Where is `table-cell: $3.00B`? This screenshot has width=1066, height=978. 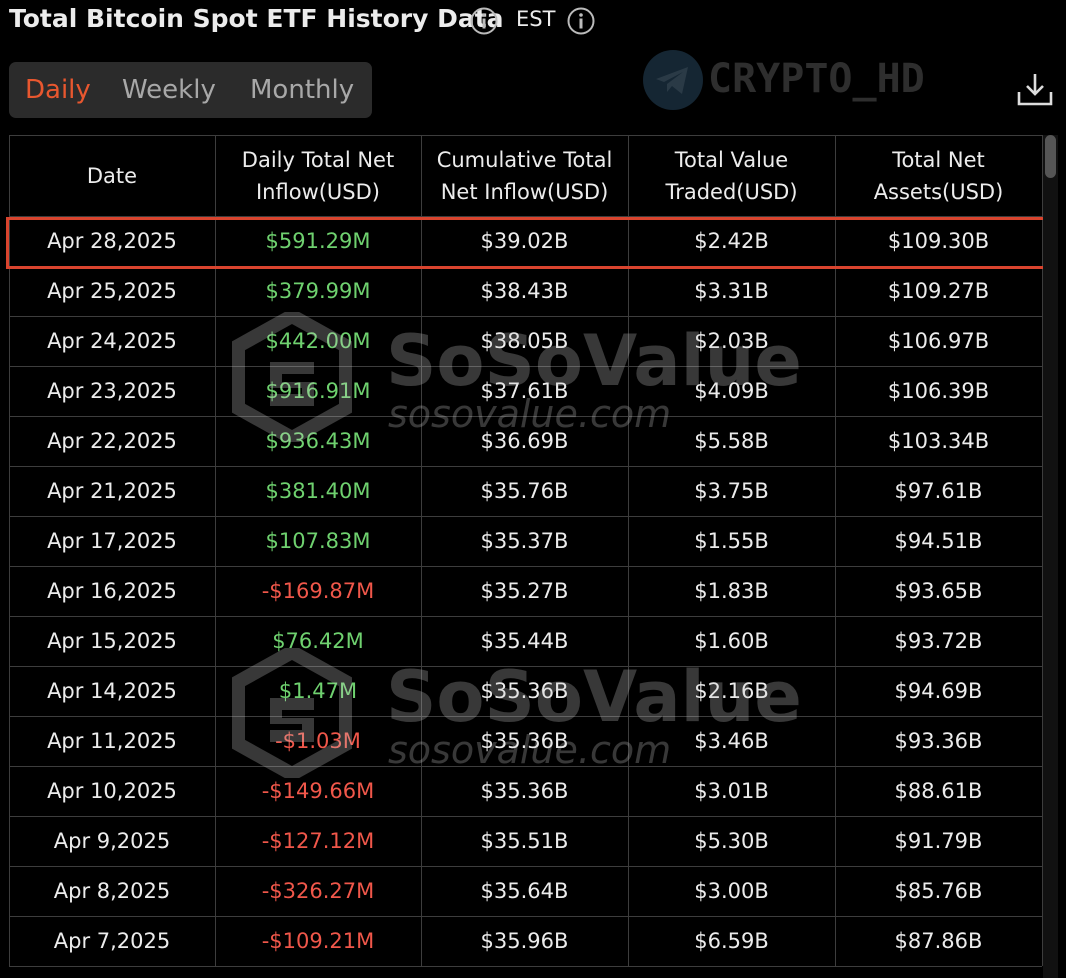 table-cell: $3.00B is located at coordinates (731, 891).